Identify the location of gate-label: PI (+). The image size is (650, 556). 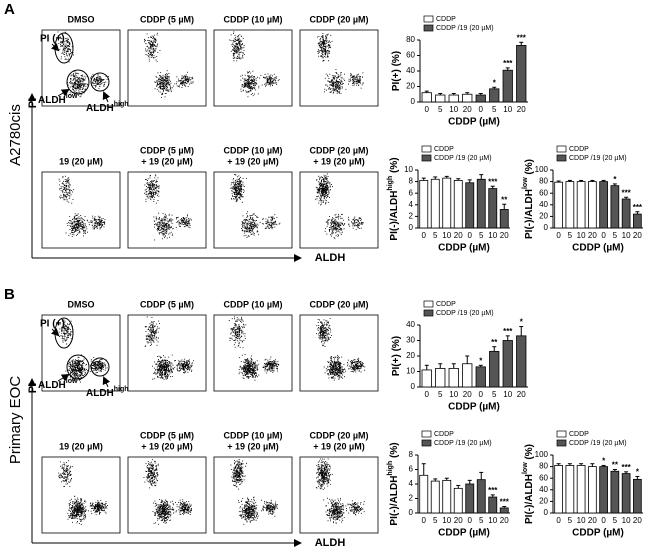
(52, 324).